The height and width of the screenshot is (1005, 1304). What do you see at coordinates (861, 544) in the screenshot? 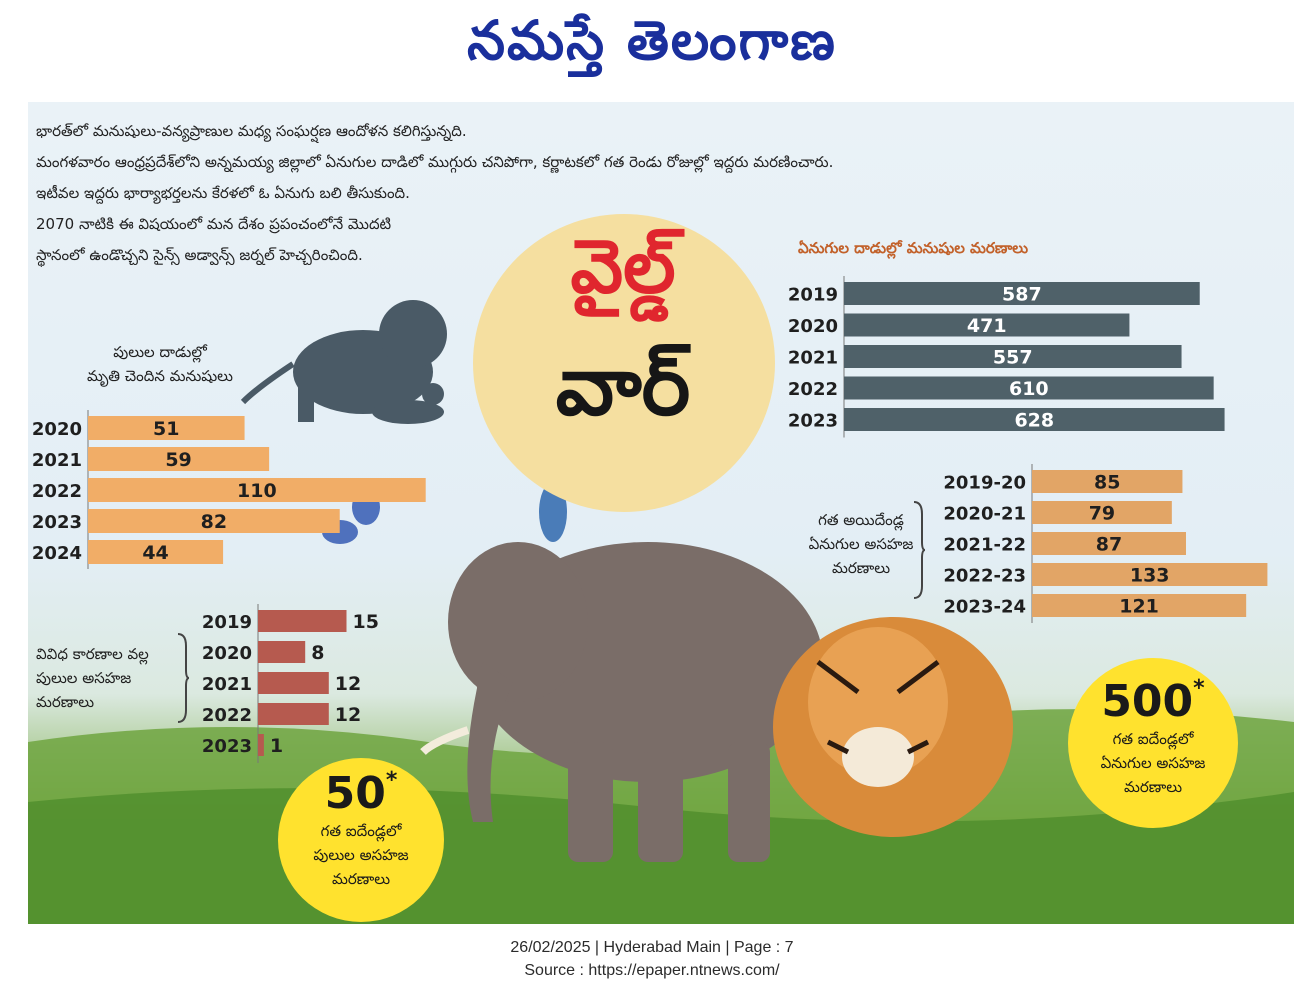
I see `elephant-deaths-title: గత అయిదేండ్ల ఏనుగుల అసహజ మరణాలు` at bounding box center [861, 544].